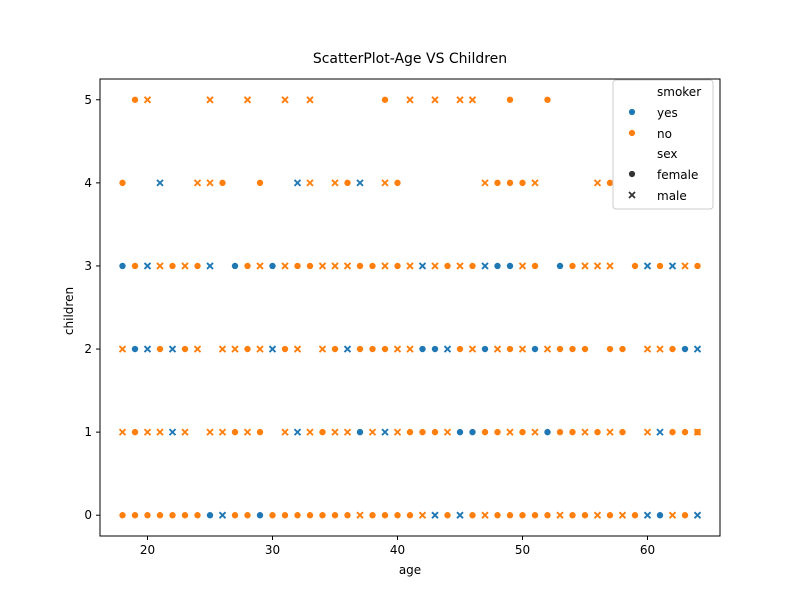  Describe the element at coordinates (88, 515) in the screenshot. I see `y-tick-label: 0` at that location.